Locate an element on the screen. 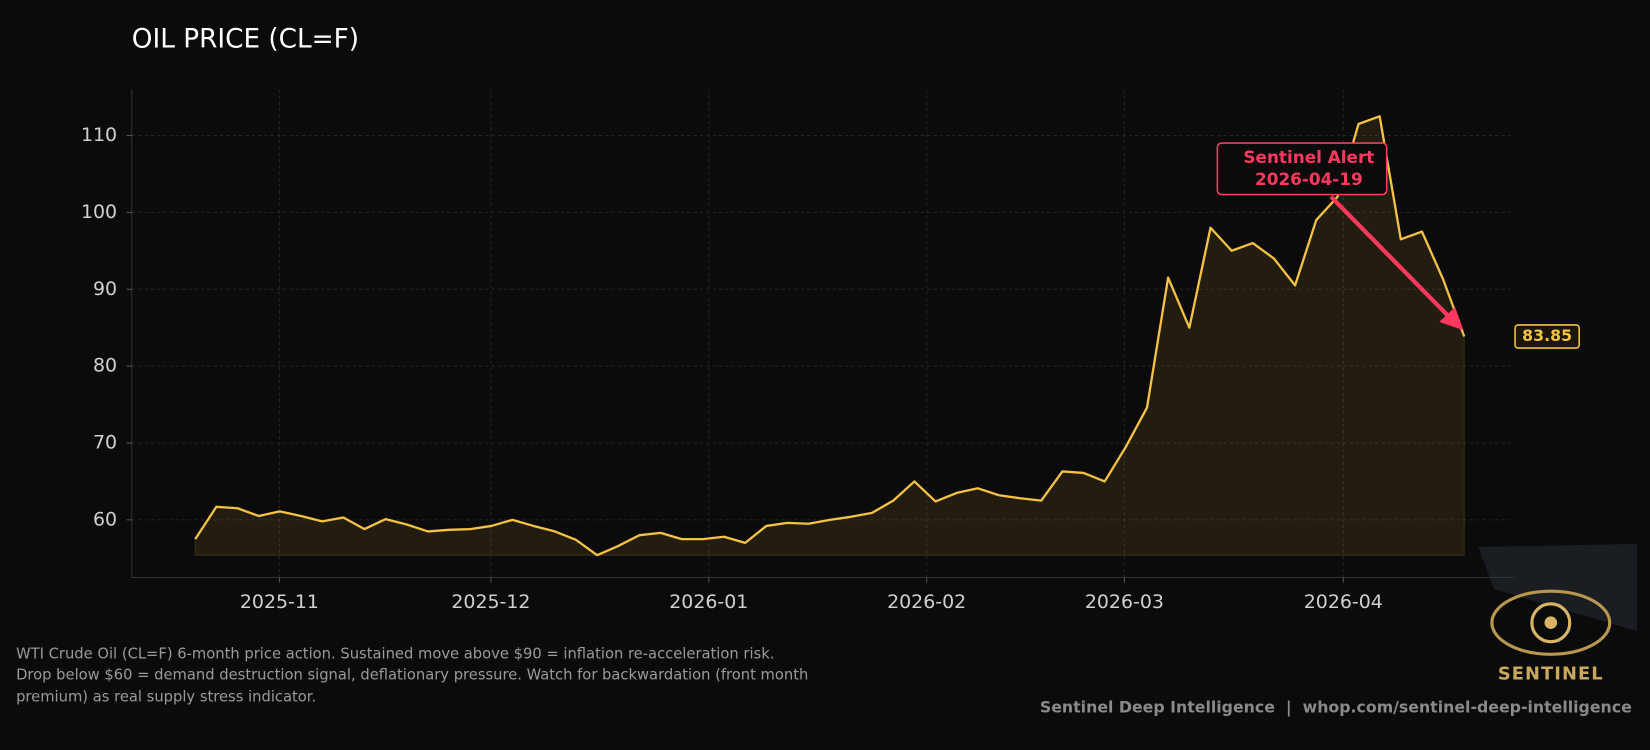  y-tick-label: 70 is located at coordinates (105, 442).